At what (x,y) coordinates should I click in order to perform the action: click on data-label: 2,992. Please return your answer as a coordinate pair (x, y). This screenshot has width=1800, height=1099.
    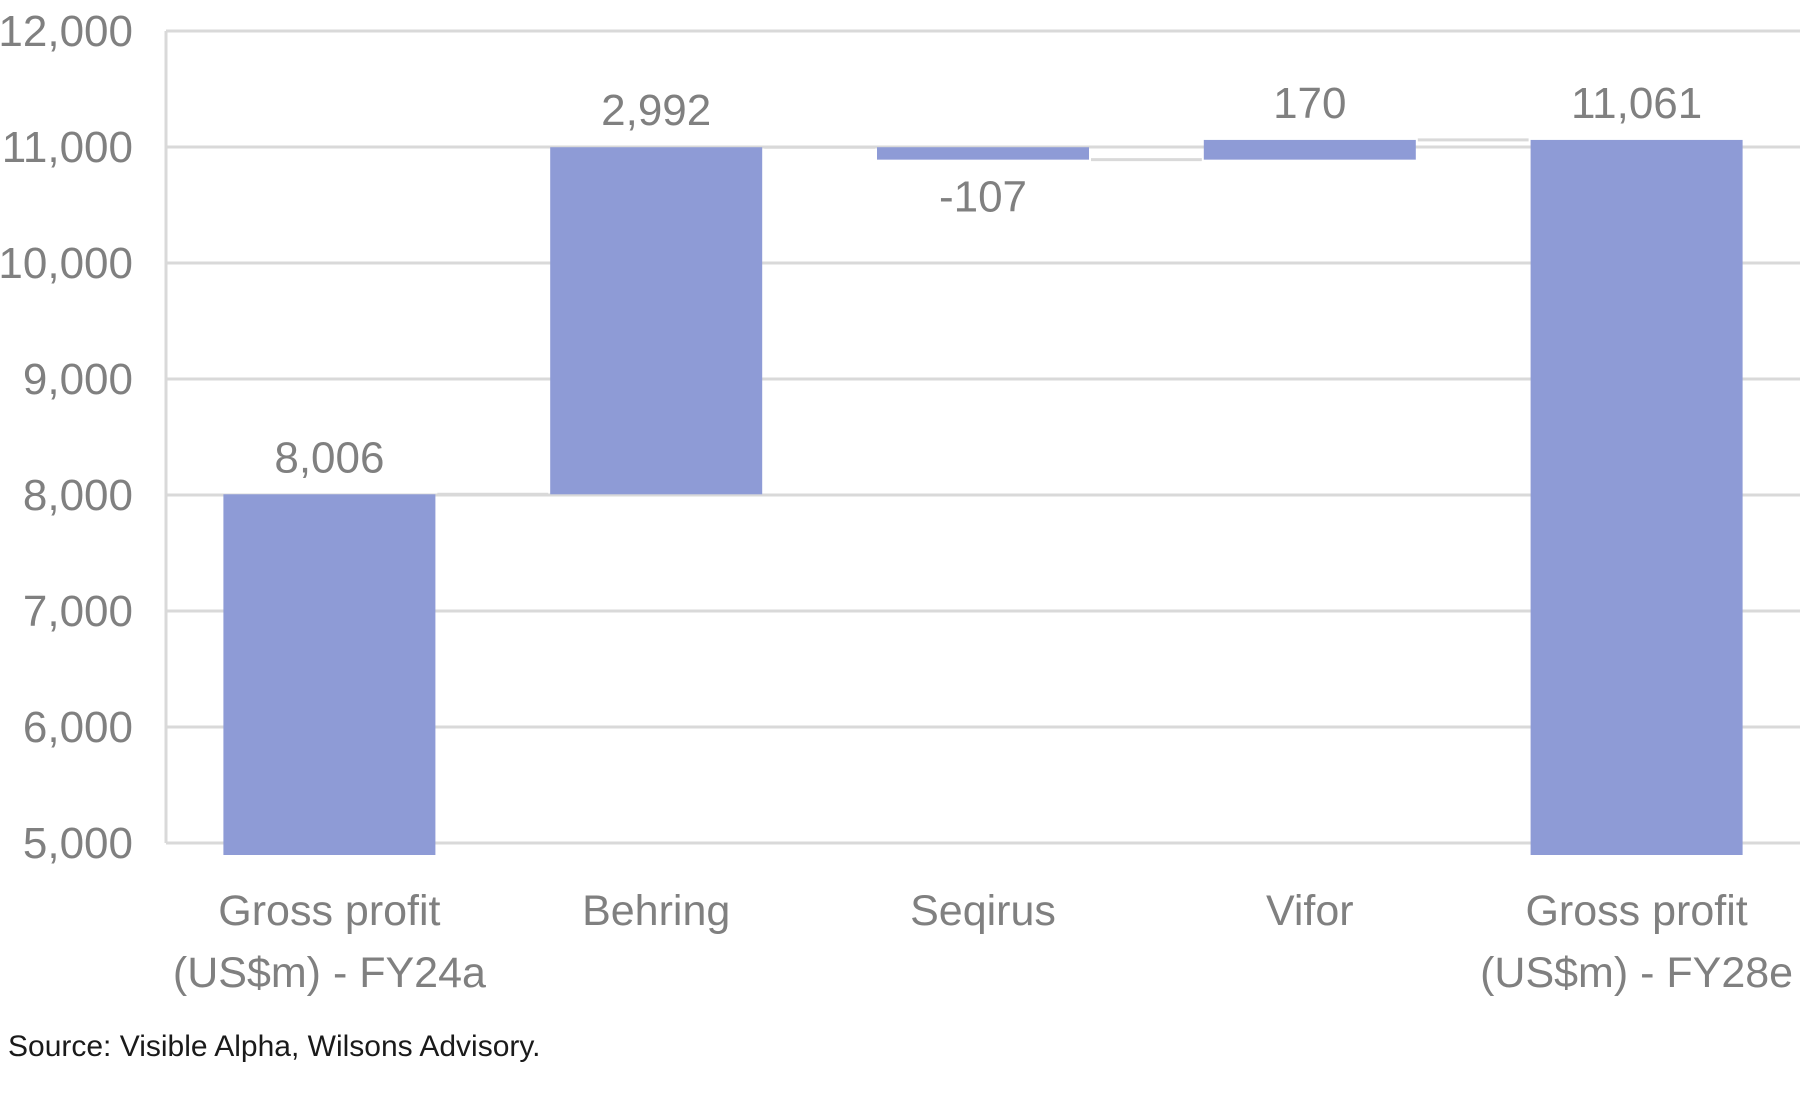
    Looking at the image, I should click on (656, 110).